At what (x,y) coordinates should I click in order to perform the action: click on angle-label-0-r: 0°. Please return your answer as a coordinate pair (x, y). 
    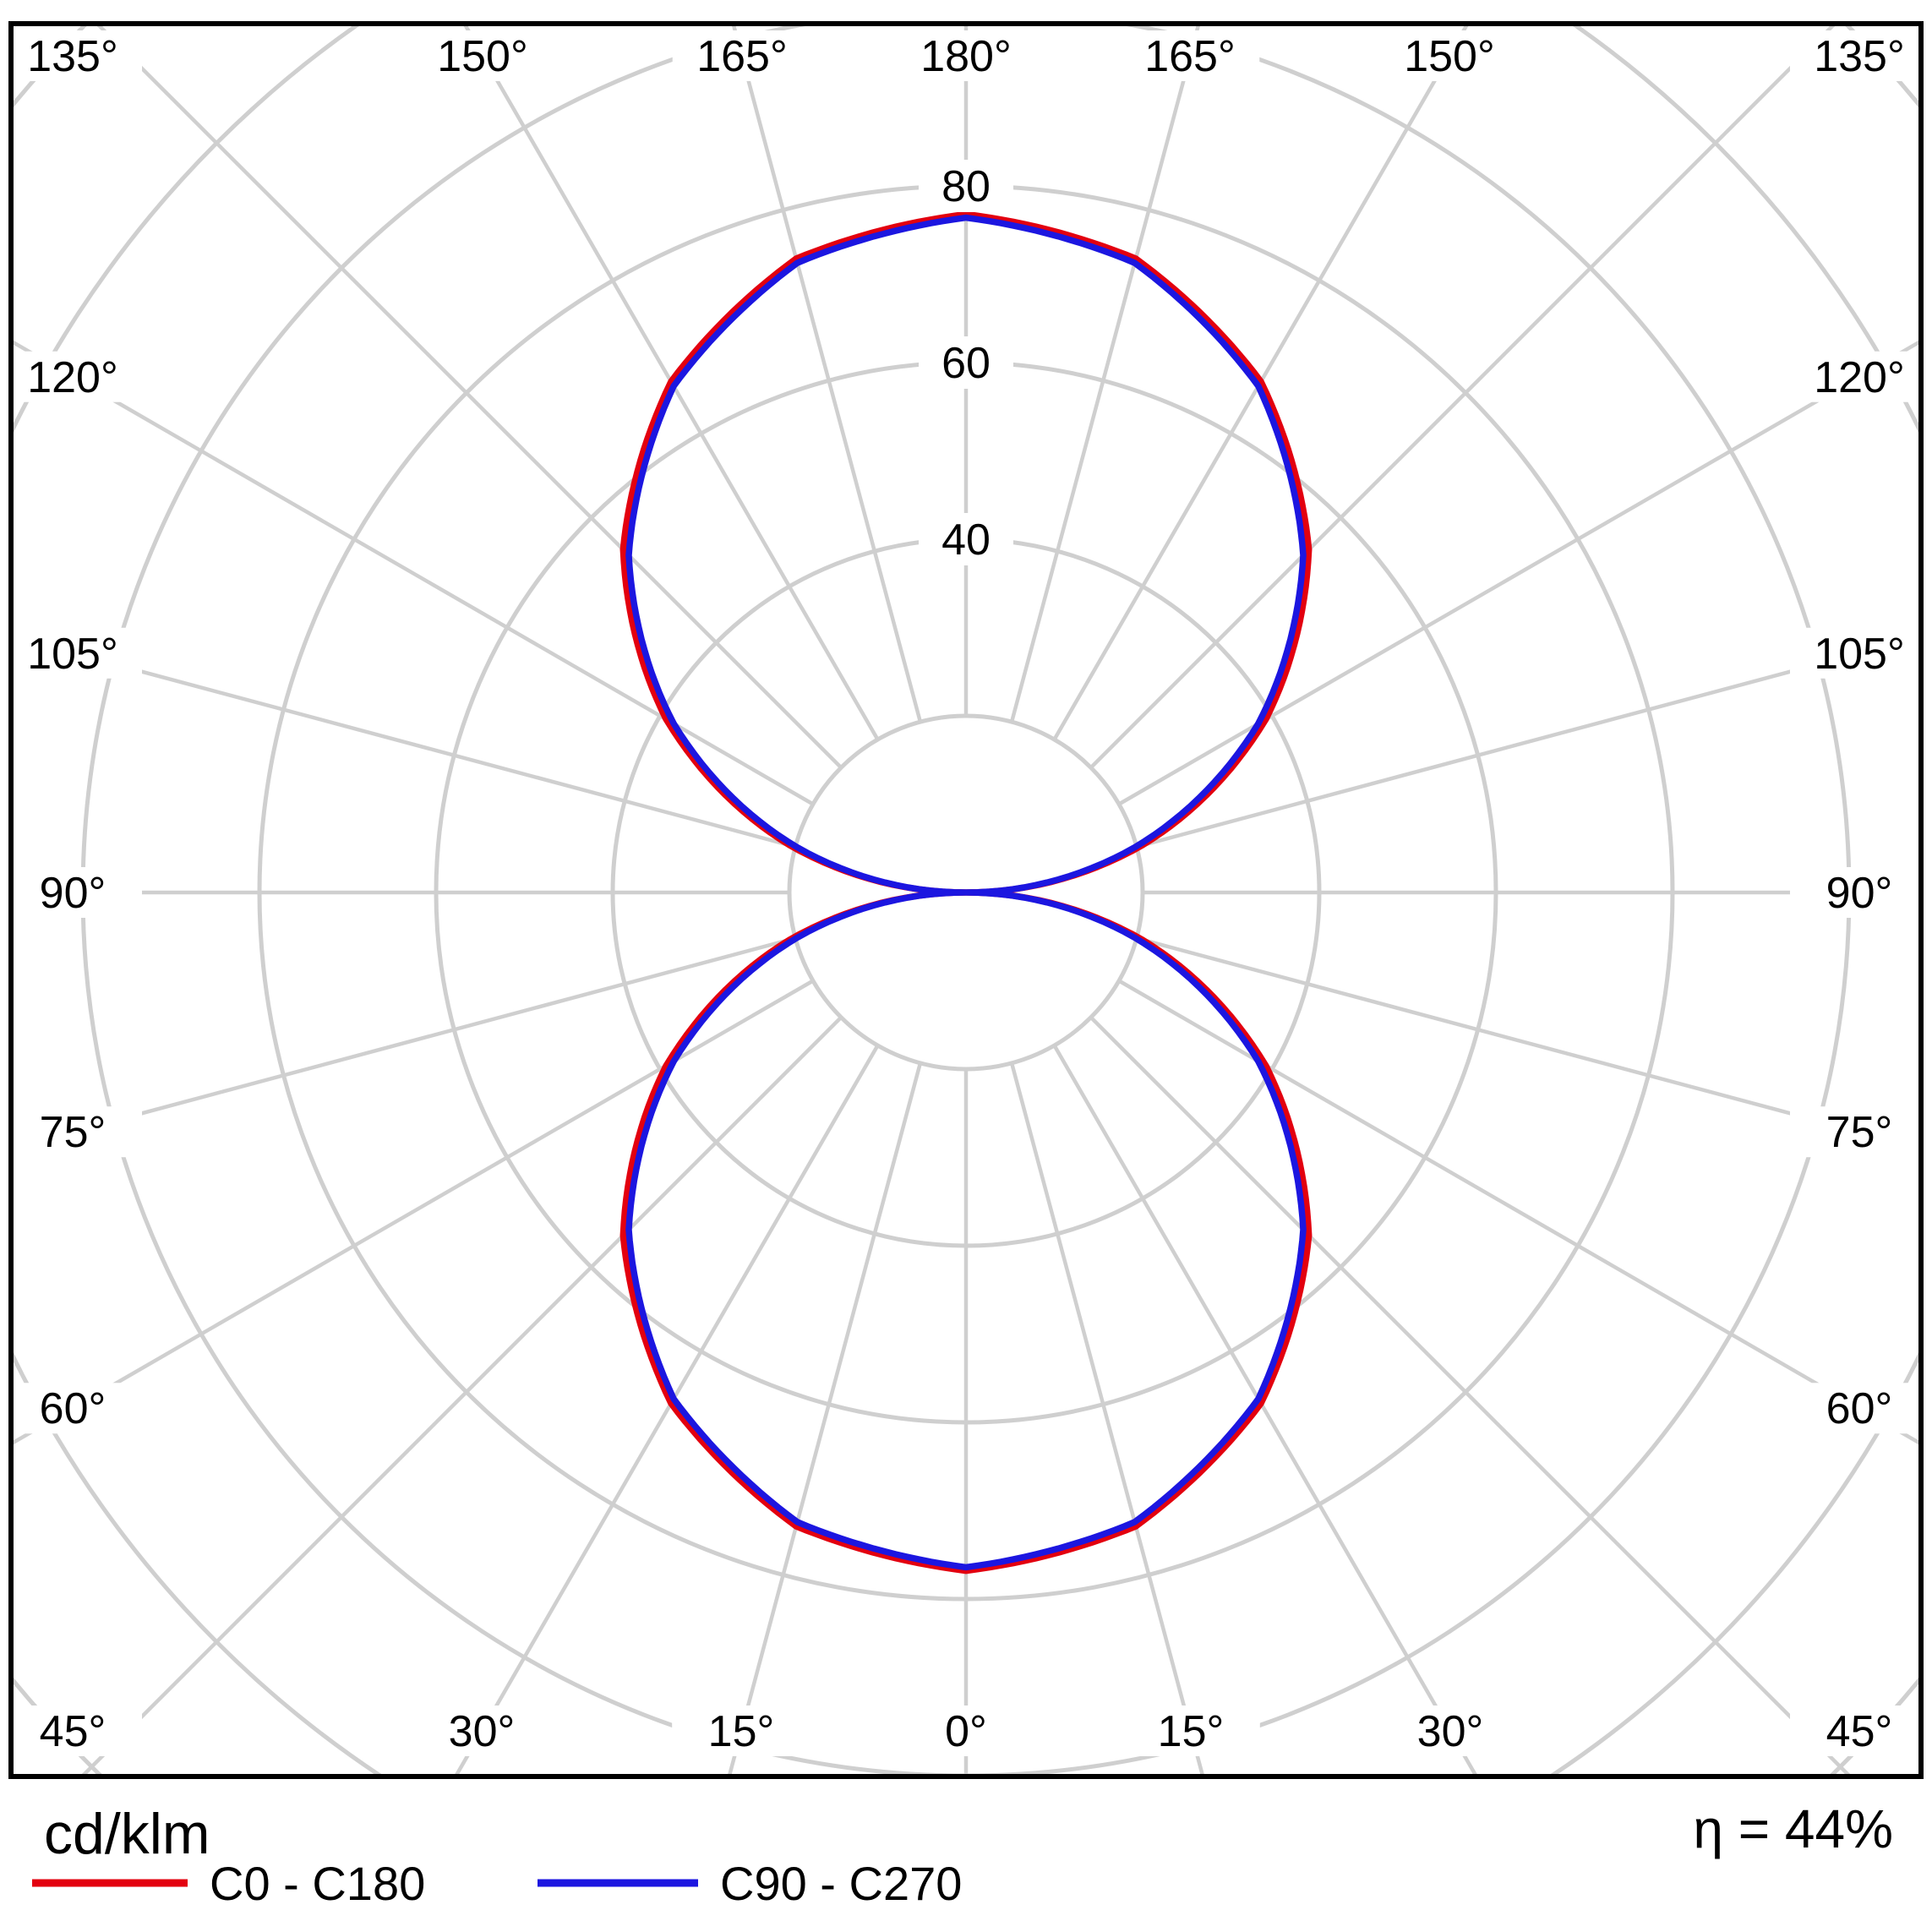
    Looking at the image, I should click on (966, 1731).